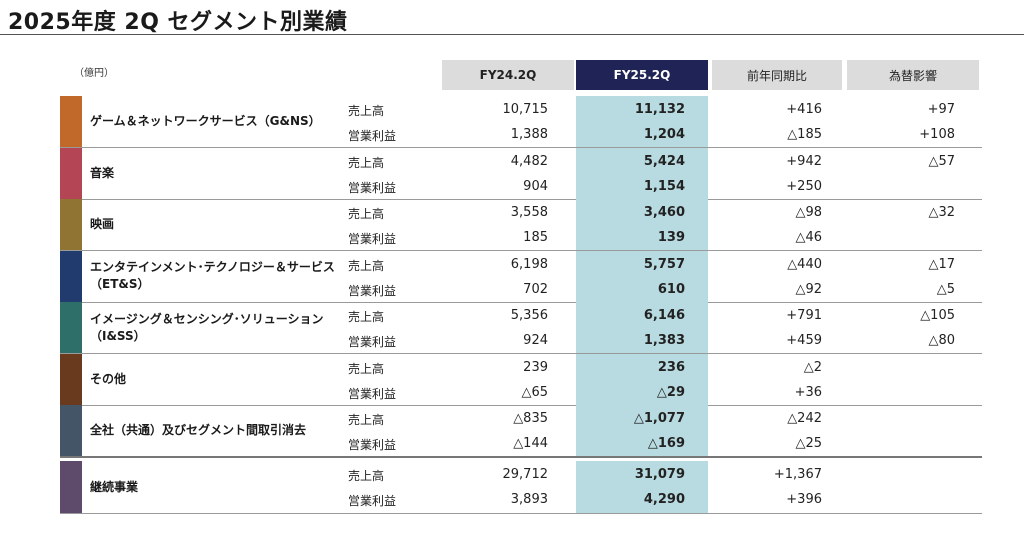  What do you see at coordinates (207, 327) in the screenshot?
I see `segment-name: イメージング＆センシング･ソリューション（I&SS）` at bounding box center [207, 327].